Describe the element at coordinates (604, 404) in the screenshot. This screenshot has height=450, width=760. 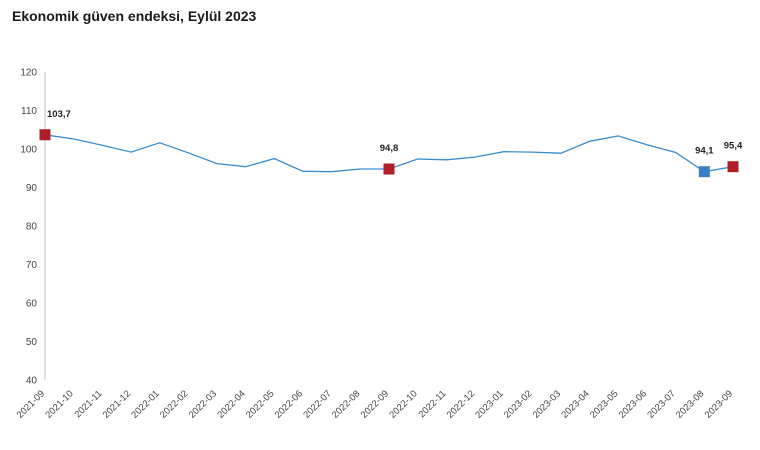
I see `x-tick-label: 2023-05` at that location.